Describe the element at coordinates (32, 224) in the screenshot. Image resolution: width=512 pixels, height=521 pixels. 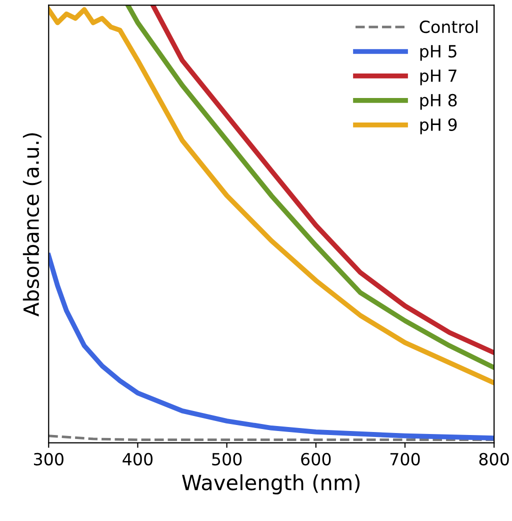
I see `y-axis-title: Absorbance (a.u.)` at that location.